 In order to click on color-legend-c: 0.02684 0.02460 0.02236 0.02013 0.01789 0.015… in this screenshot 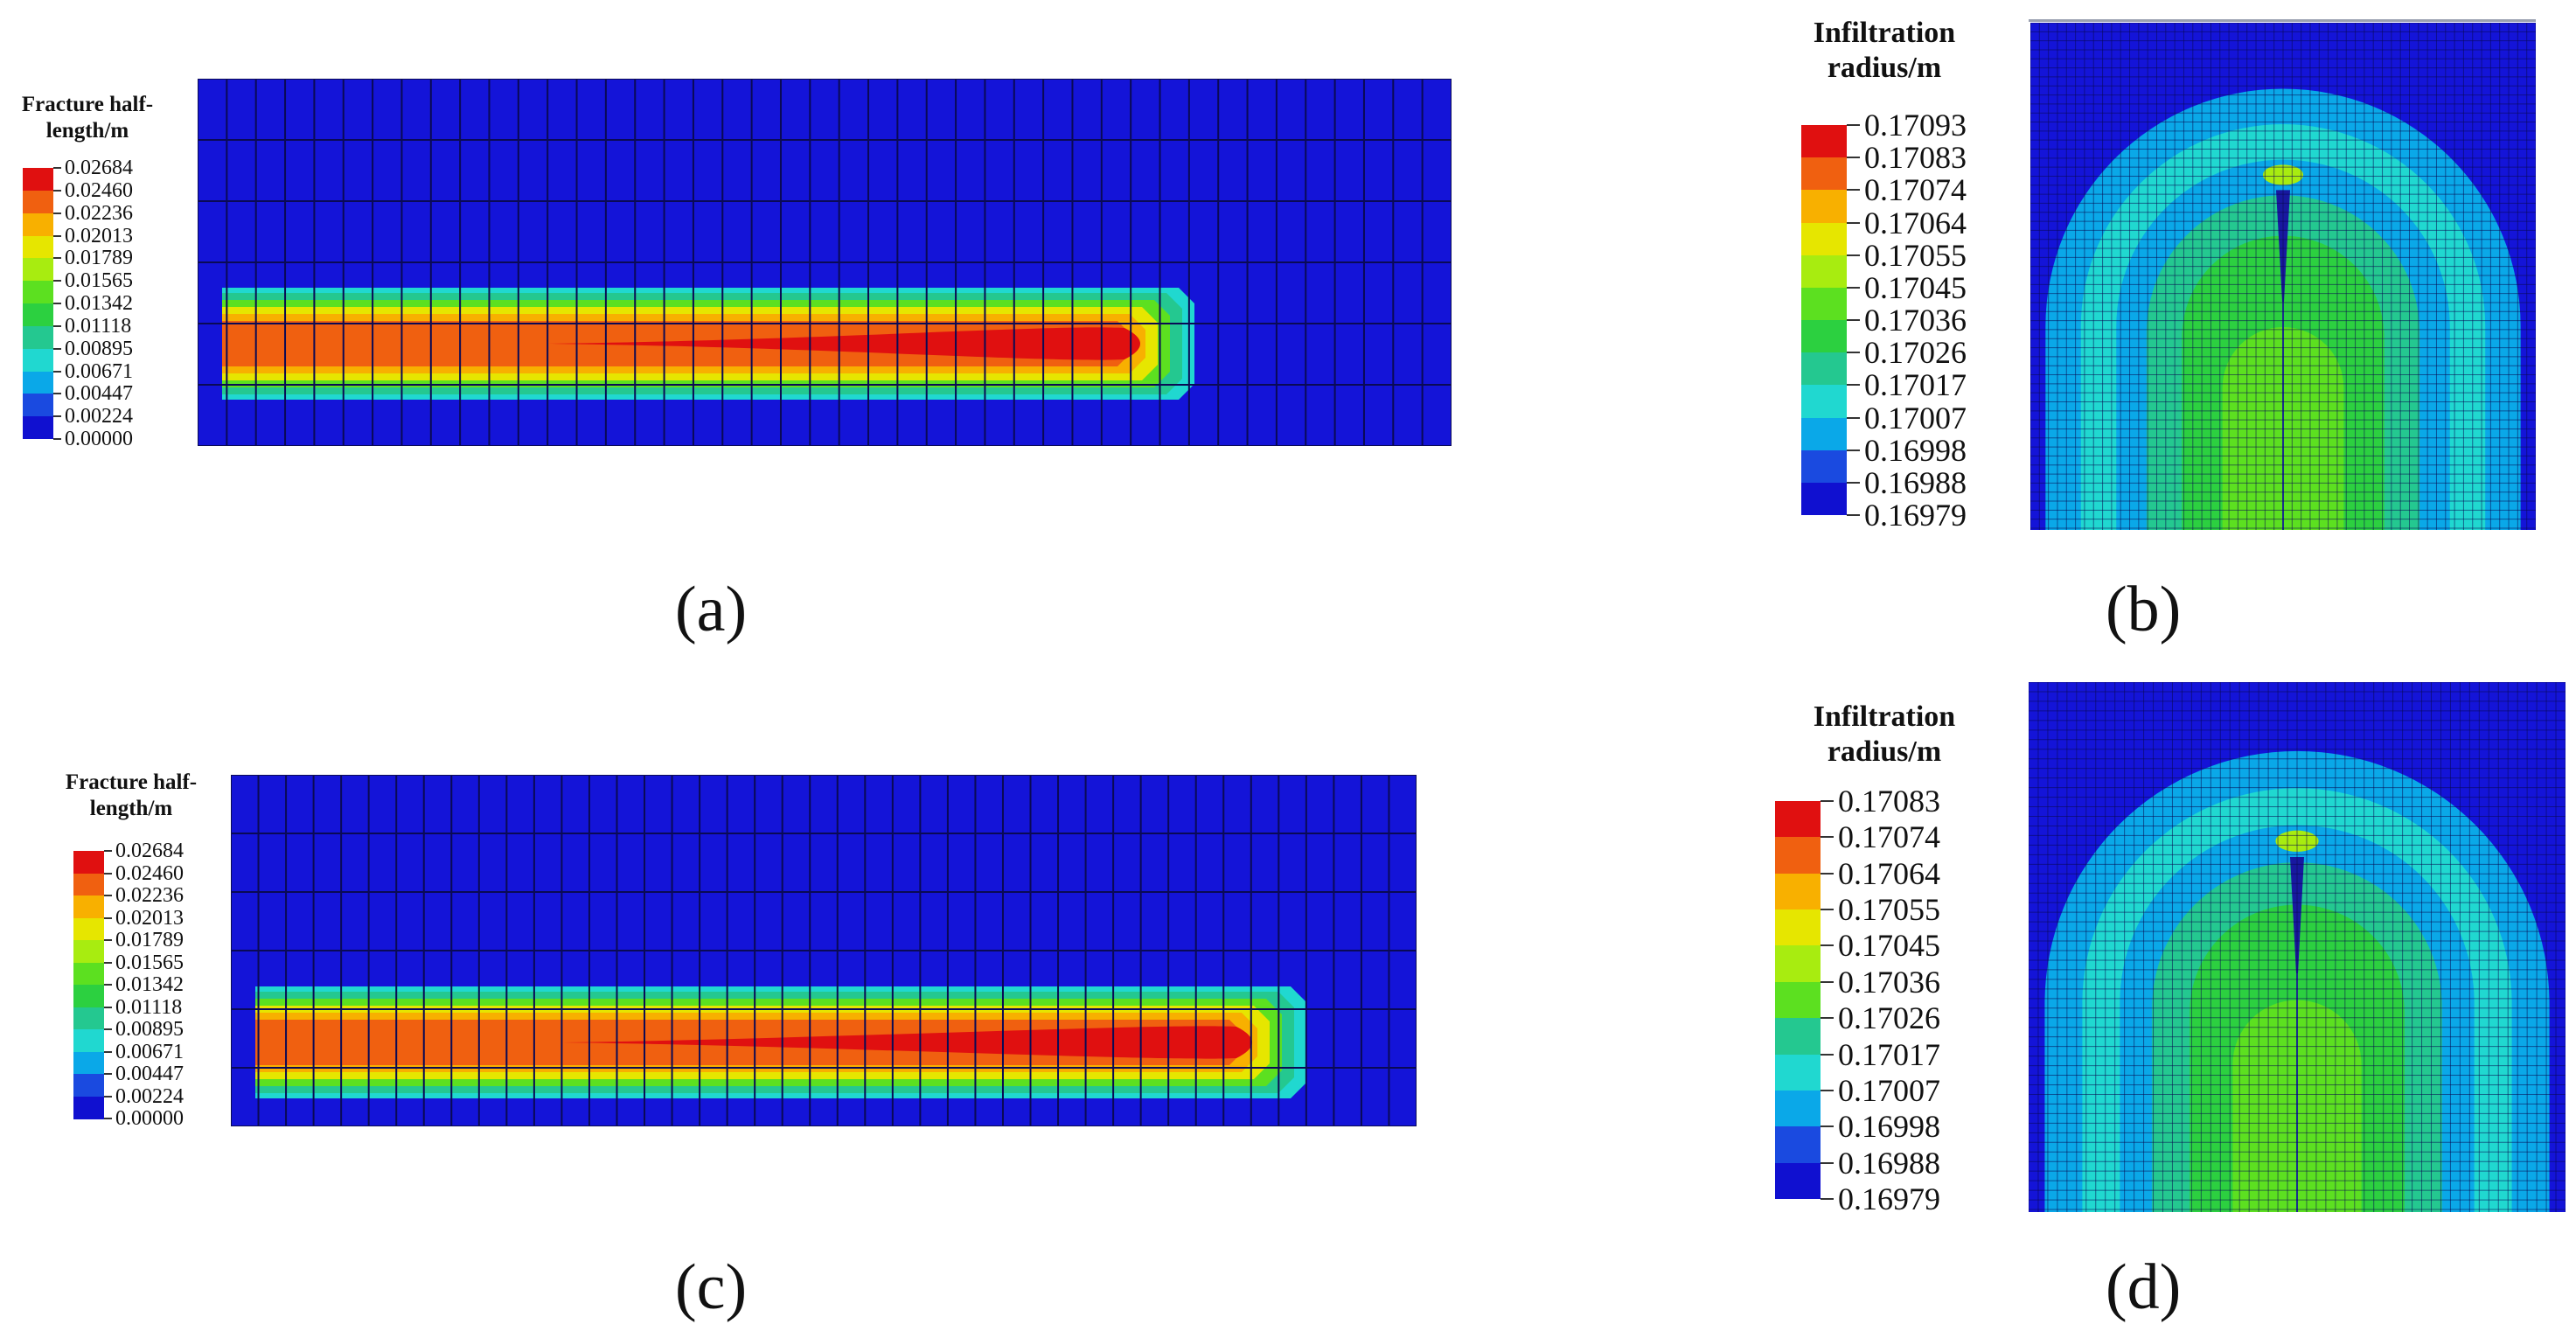, I will do `click(160, 984)`.